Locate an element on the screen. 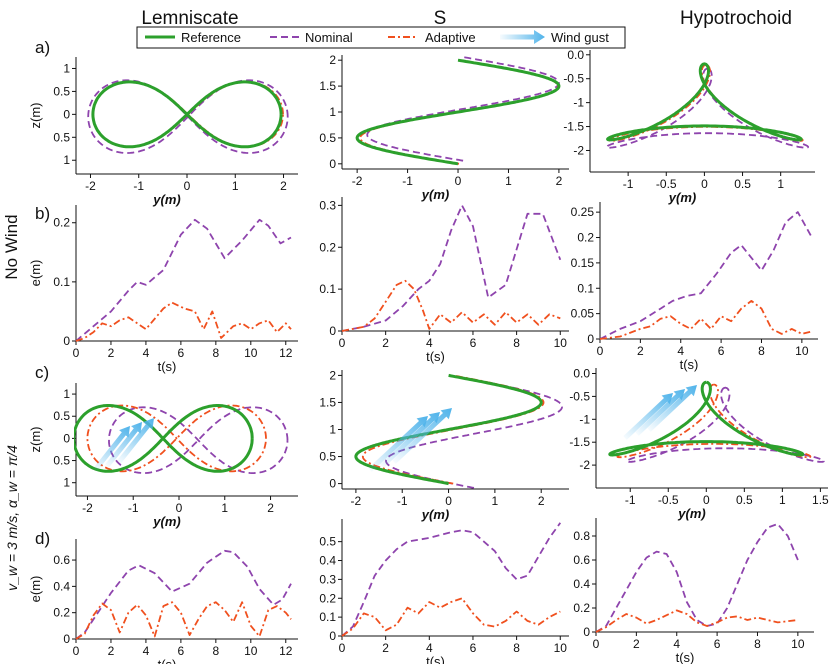  panel-d1: 0 2 4 6 8 10 12 0 0.2 0.4 0.6 t(s) e(m) is located at coordinates (163, 601).